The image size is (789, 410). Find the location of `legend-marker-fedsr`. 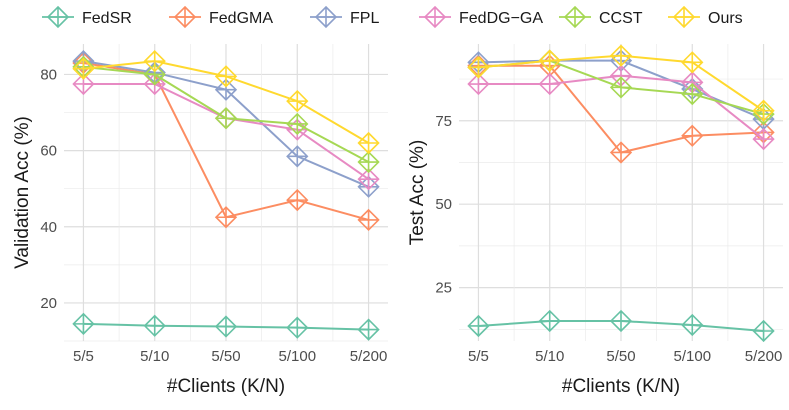

legend-marker-fedsr is located at coordinates (58, 17).